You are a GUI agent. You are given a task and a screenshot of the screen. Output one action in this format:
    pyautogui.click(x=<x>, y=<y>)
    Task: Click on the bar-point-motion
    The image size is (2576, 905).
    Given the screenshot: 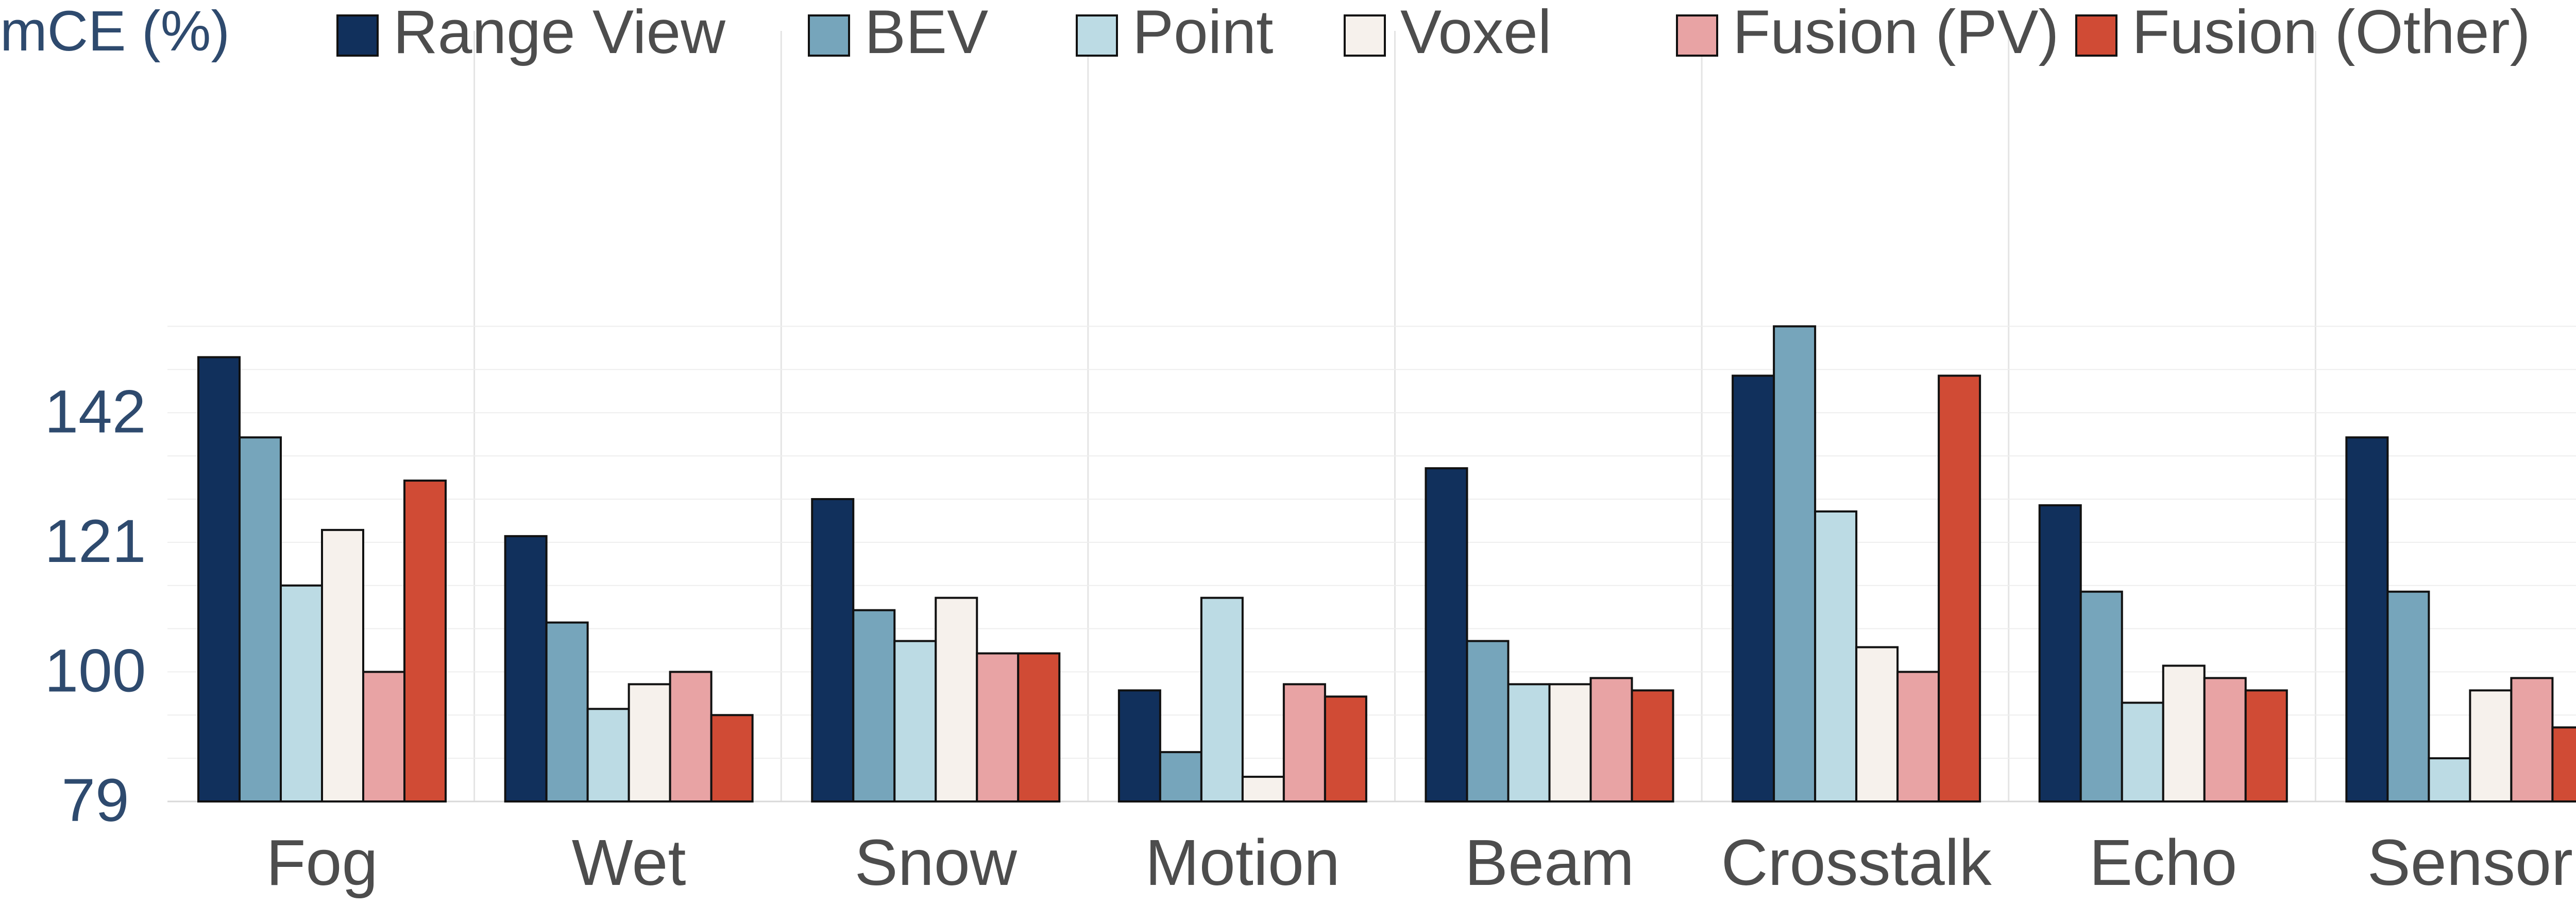 What is the action you would take?
    pyautogui.click(x=1222, y=699)
    